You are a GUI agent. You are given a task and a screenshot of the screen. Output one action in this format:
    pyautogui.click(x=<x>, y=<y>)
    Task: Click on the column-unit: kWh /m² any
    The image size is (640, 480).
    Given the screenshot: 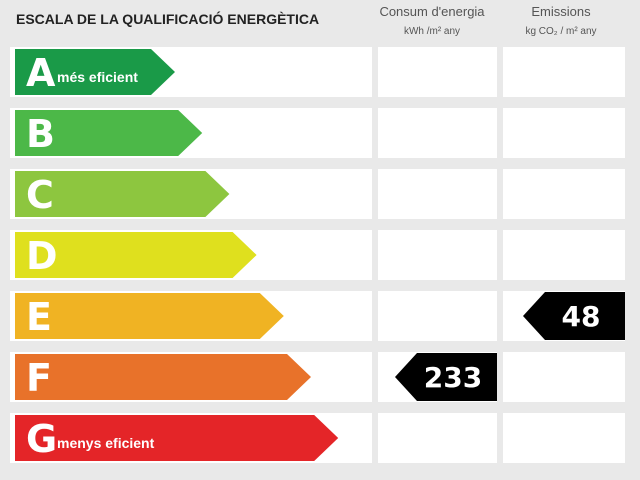 What is the action you would take?
    pyautogui.click(x=432, y=31)
    